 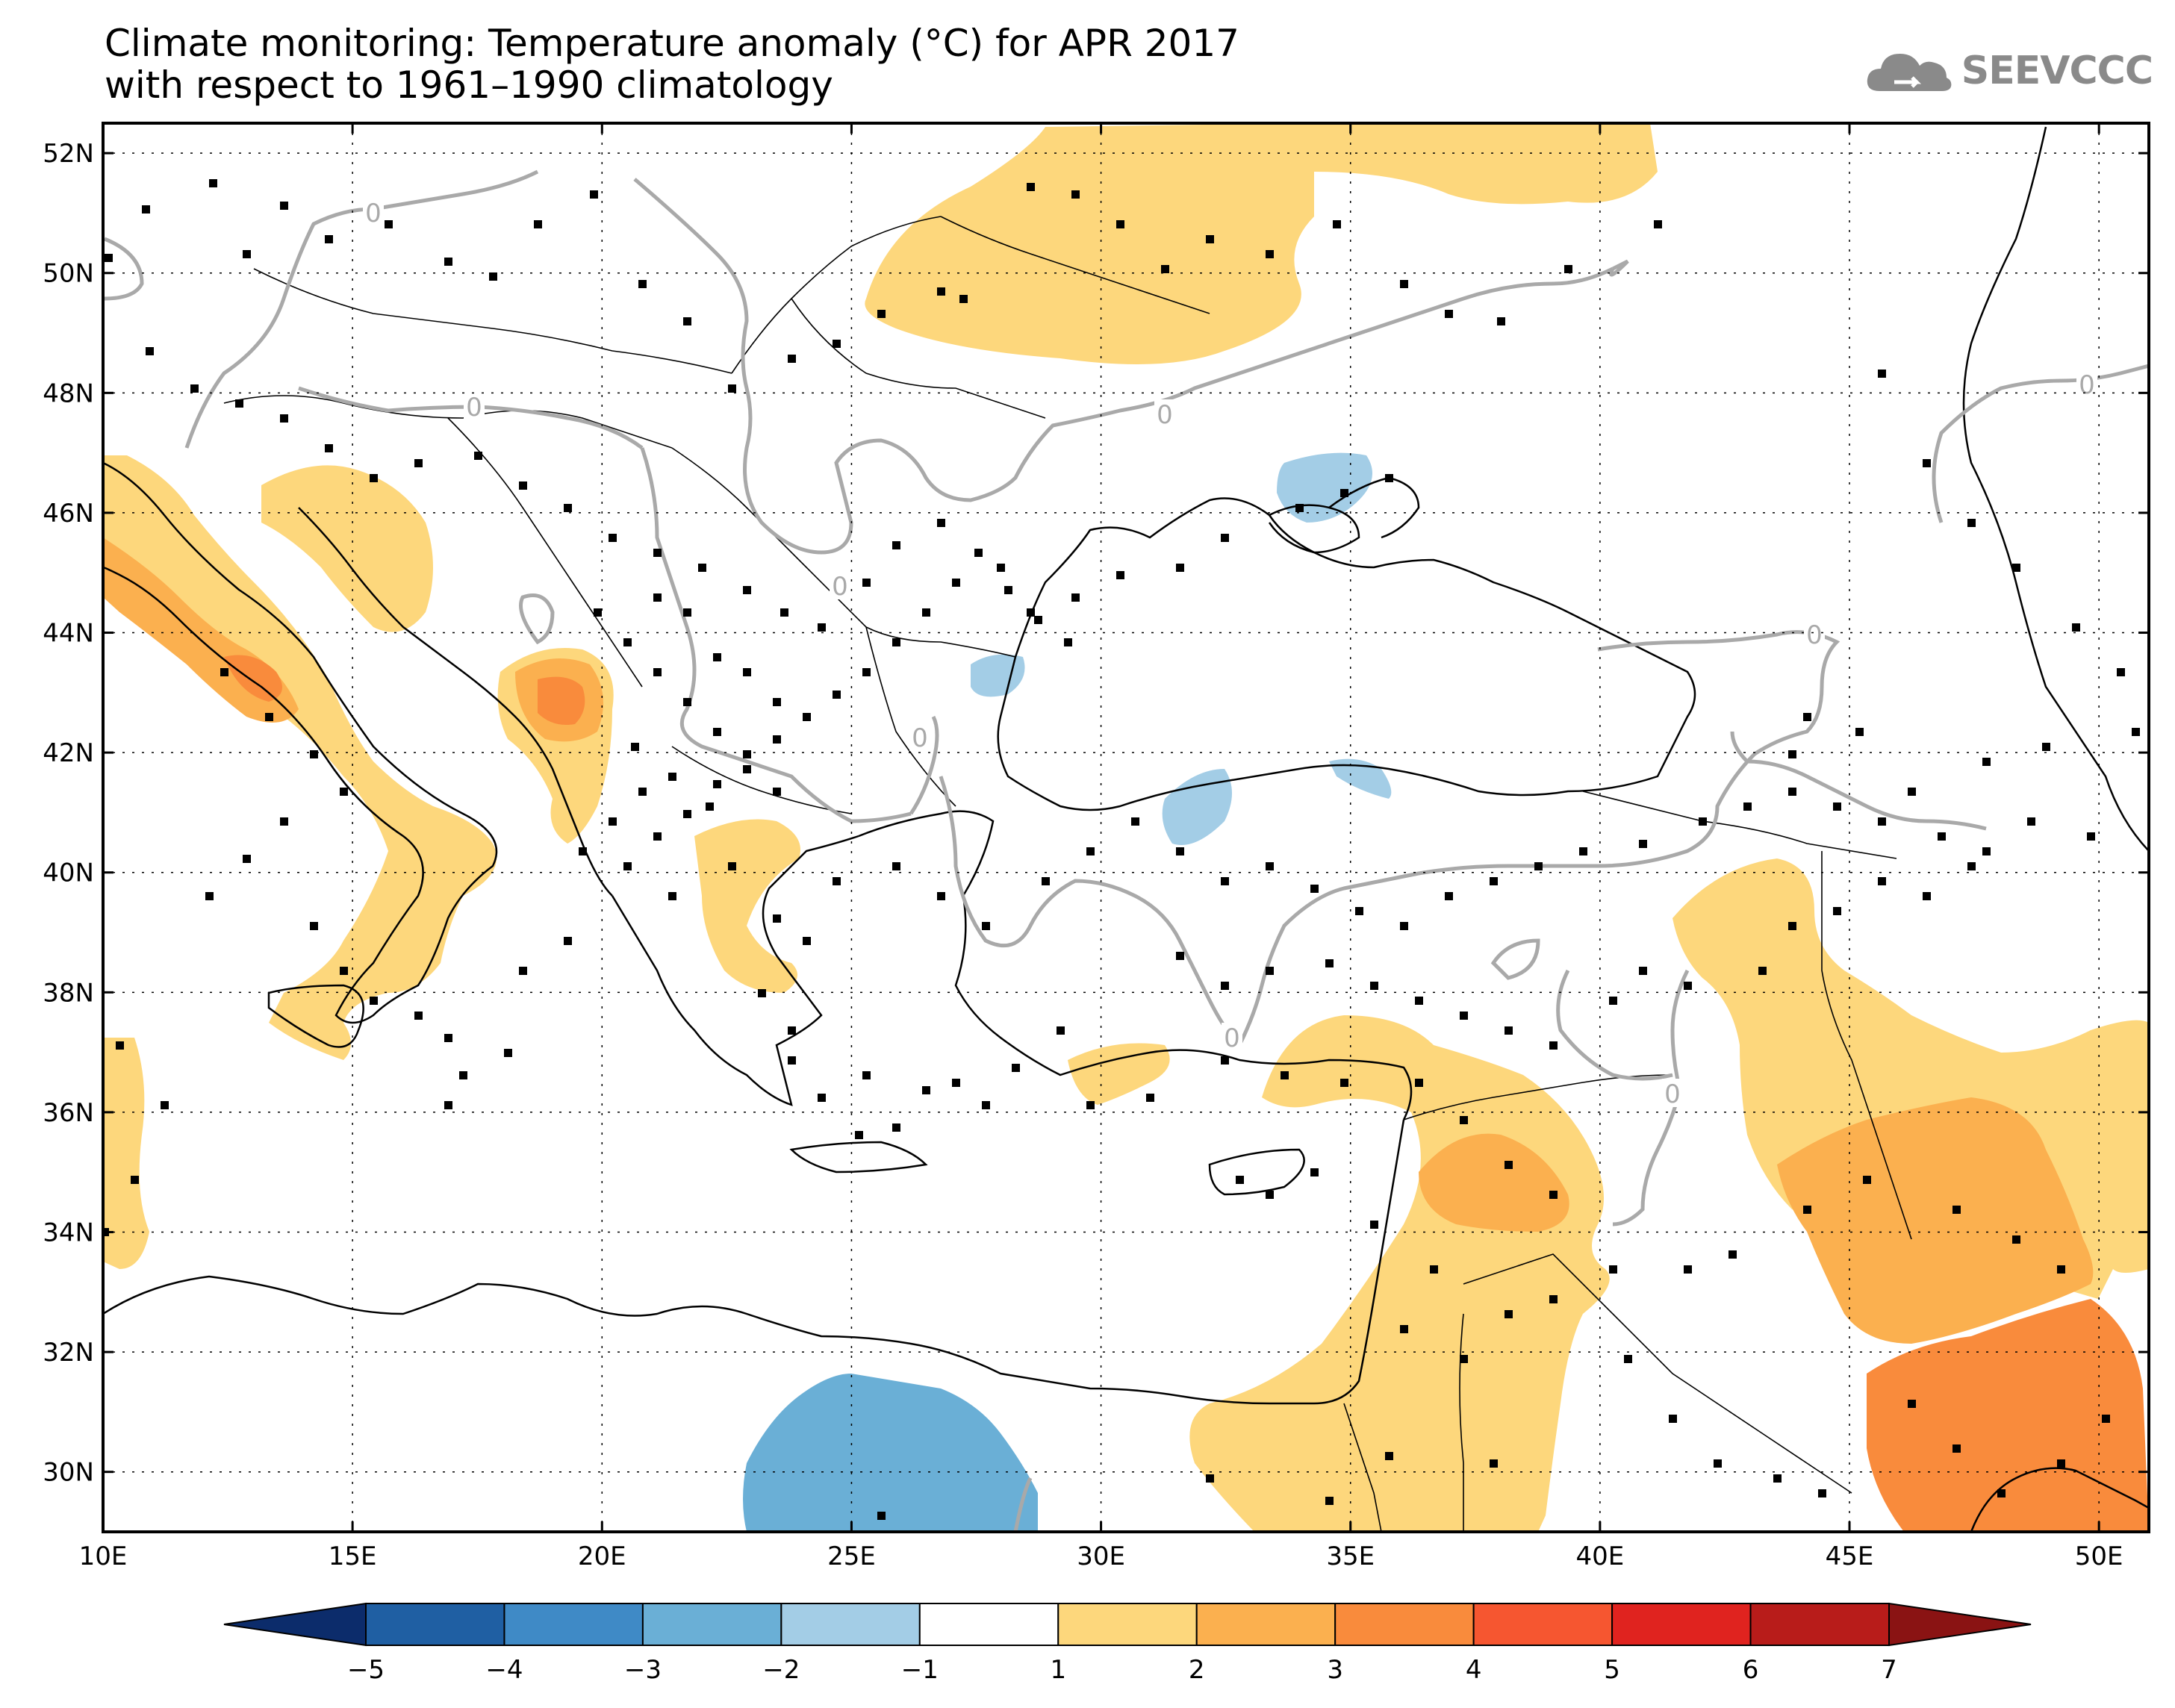 I want to click on coast-cyprus, so click(x=1256, y=1172).